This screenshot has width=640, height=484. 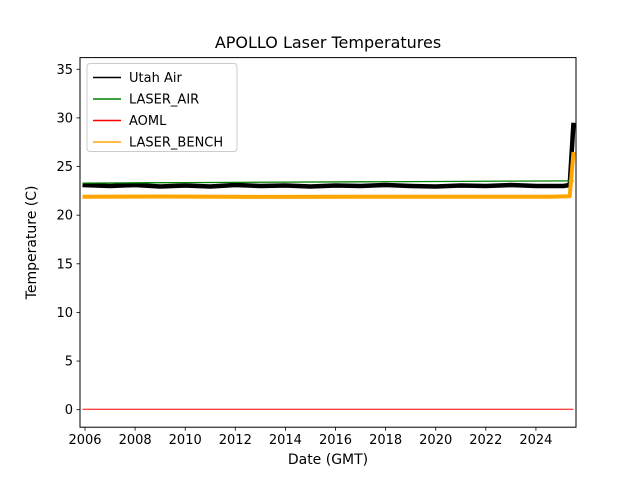 I want to click on y-tick-label: 30, so click(x=64, y=118).